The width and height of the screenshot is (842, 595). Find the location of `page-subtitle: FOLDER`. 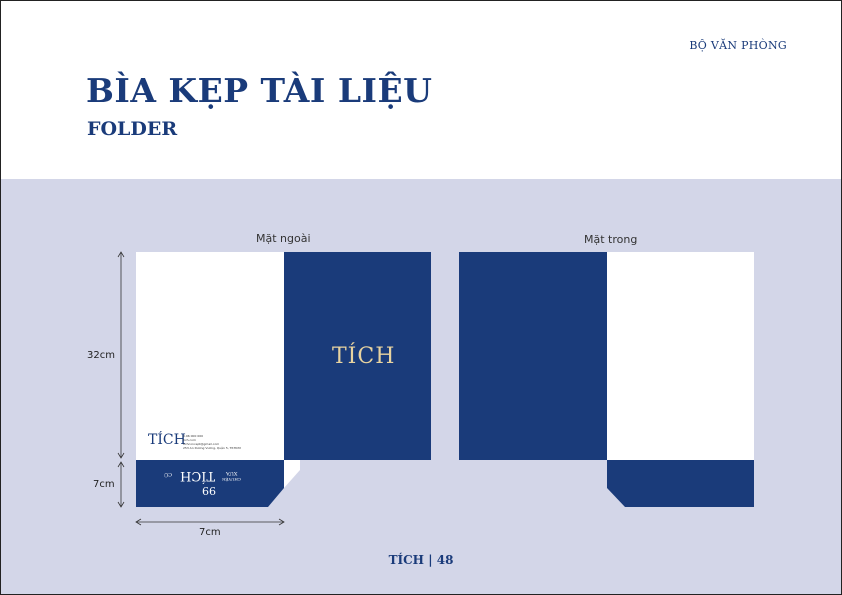

page-subtitle: FOLDER is located at coordinates (132, 129).